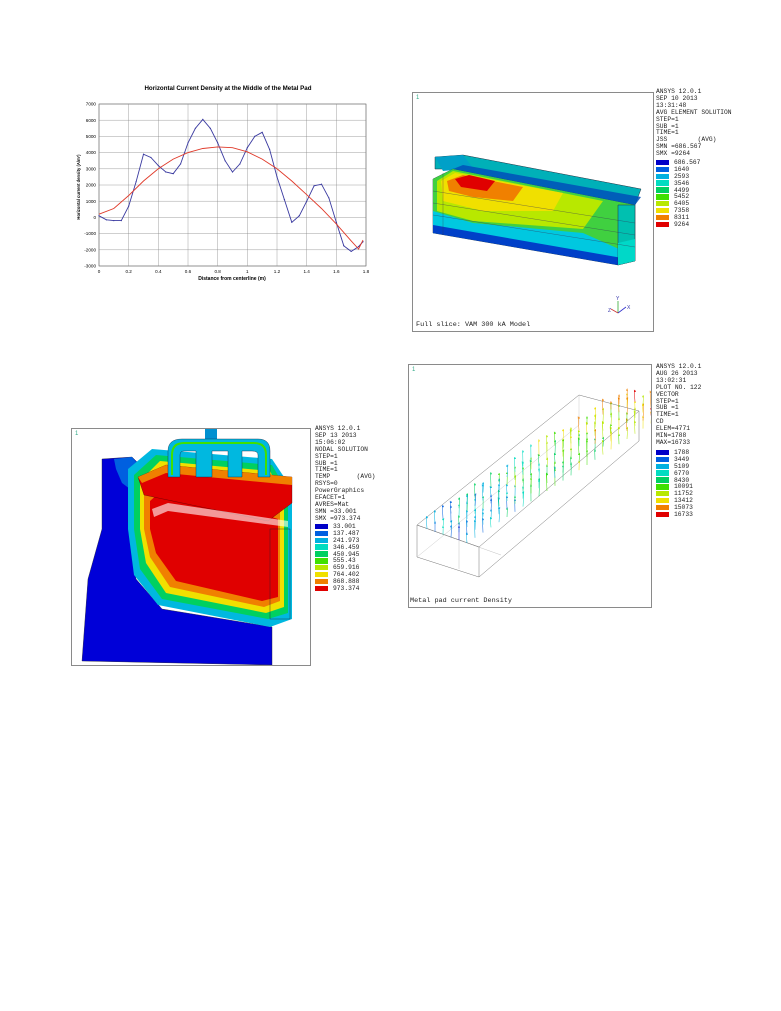  Describe the element at coordinates (336, 271) in the screenshot. I see `x-tick-label: 1.6` at that location.